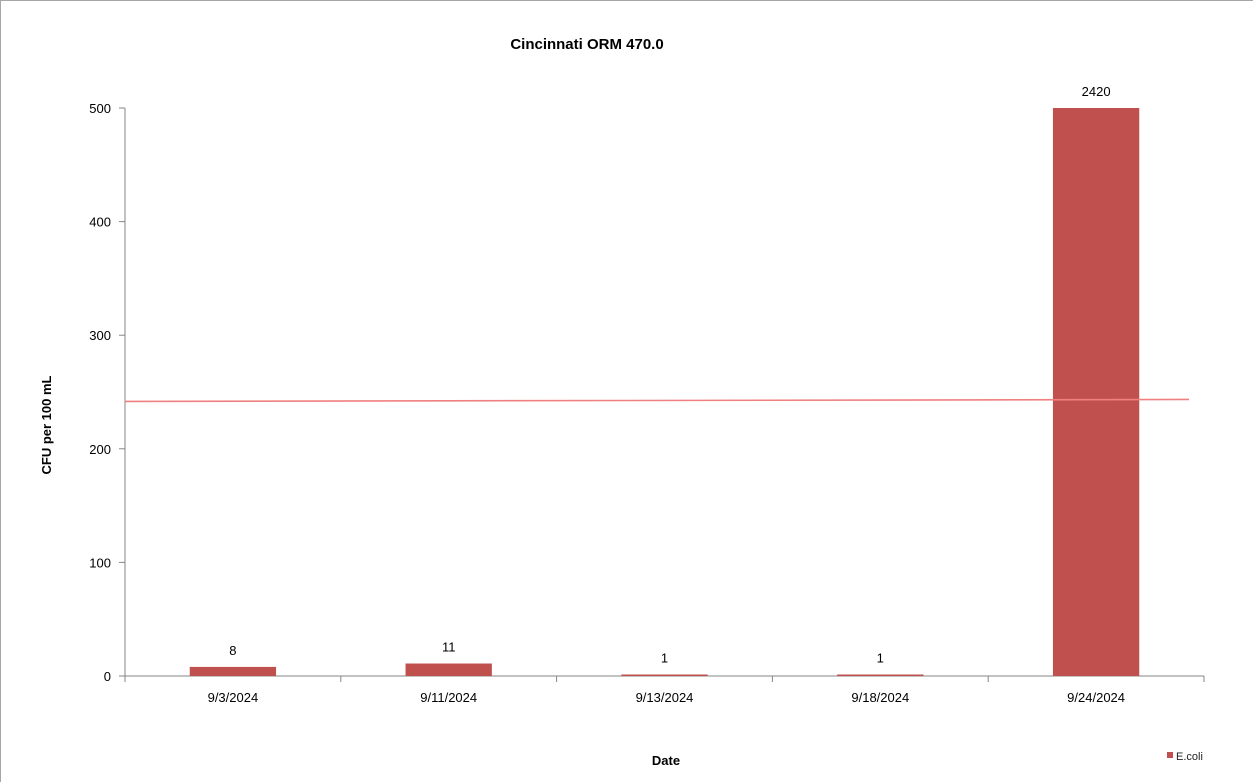 The width and height of the screenshot is (1253, 783). I want to click on chart-title: Cincinnati ORM 470.0, so click(586, 44).